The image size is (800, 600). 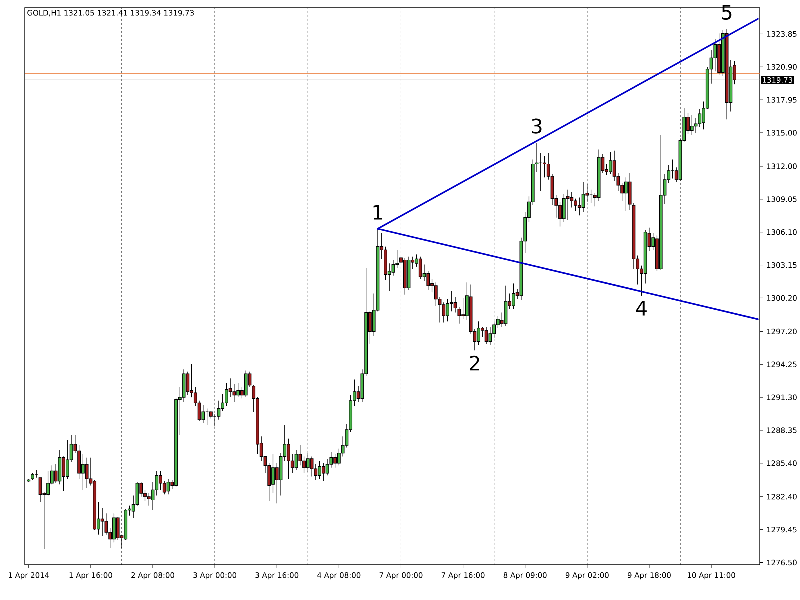 What do you see at coordinates (727, 12) in the screenshot?
I see `annotation: 5` at bounding box center [727, 12].